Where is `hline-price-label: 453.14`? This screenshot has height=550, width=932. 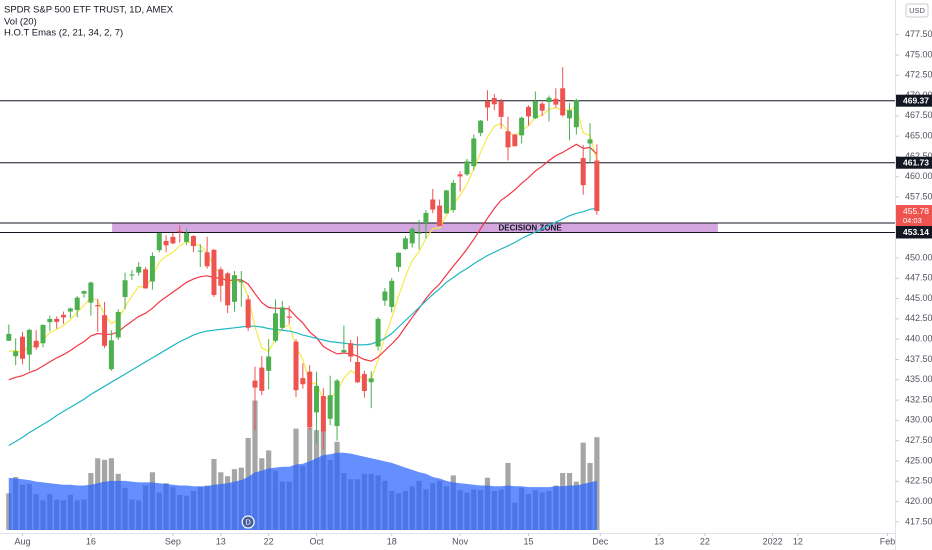
hline-price-label: 453.14 is located at coordinates (916, 232).